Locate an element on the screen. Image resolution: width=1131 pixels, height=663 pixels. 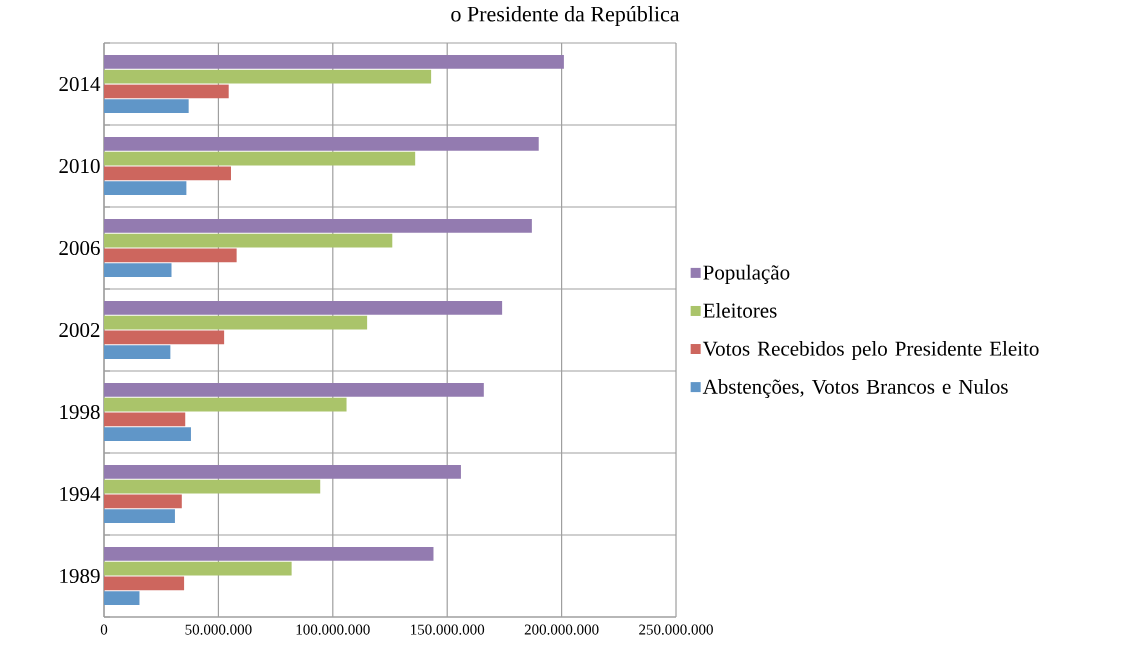
legend-label: Votos Recebidos pelo Presidente Eleito is located at coordinates (870, 351).